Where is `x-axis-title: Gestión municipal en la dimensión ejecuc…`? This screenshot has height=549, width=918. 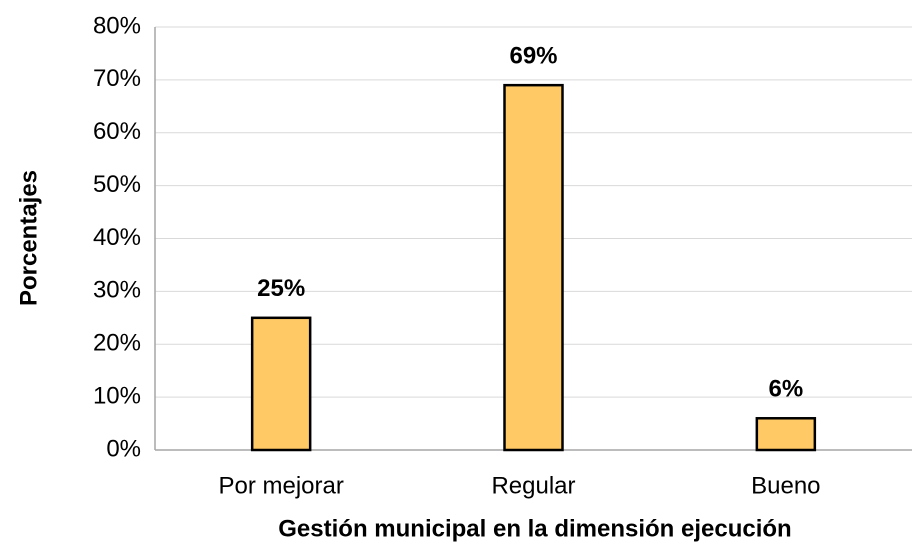 x-axis-title: Gestión municipal en la dimensión ejecuc… is located at coordinates (534, 528).